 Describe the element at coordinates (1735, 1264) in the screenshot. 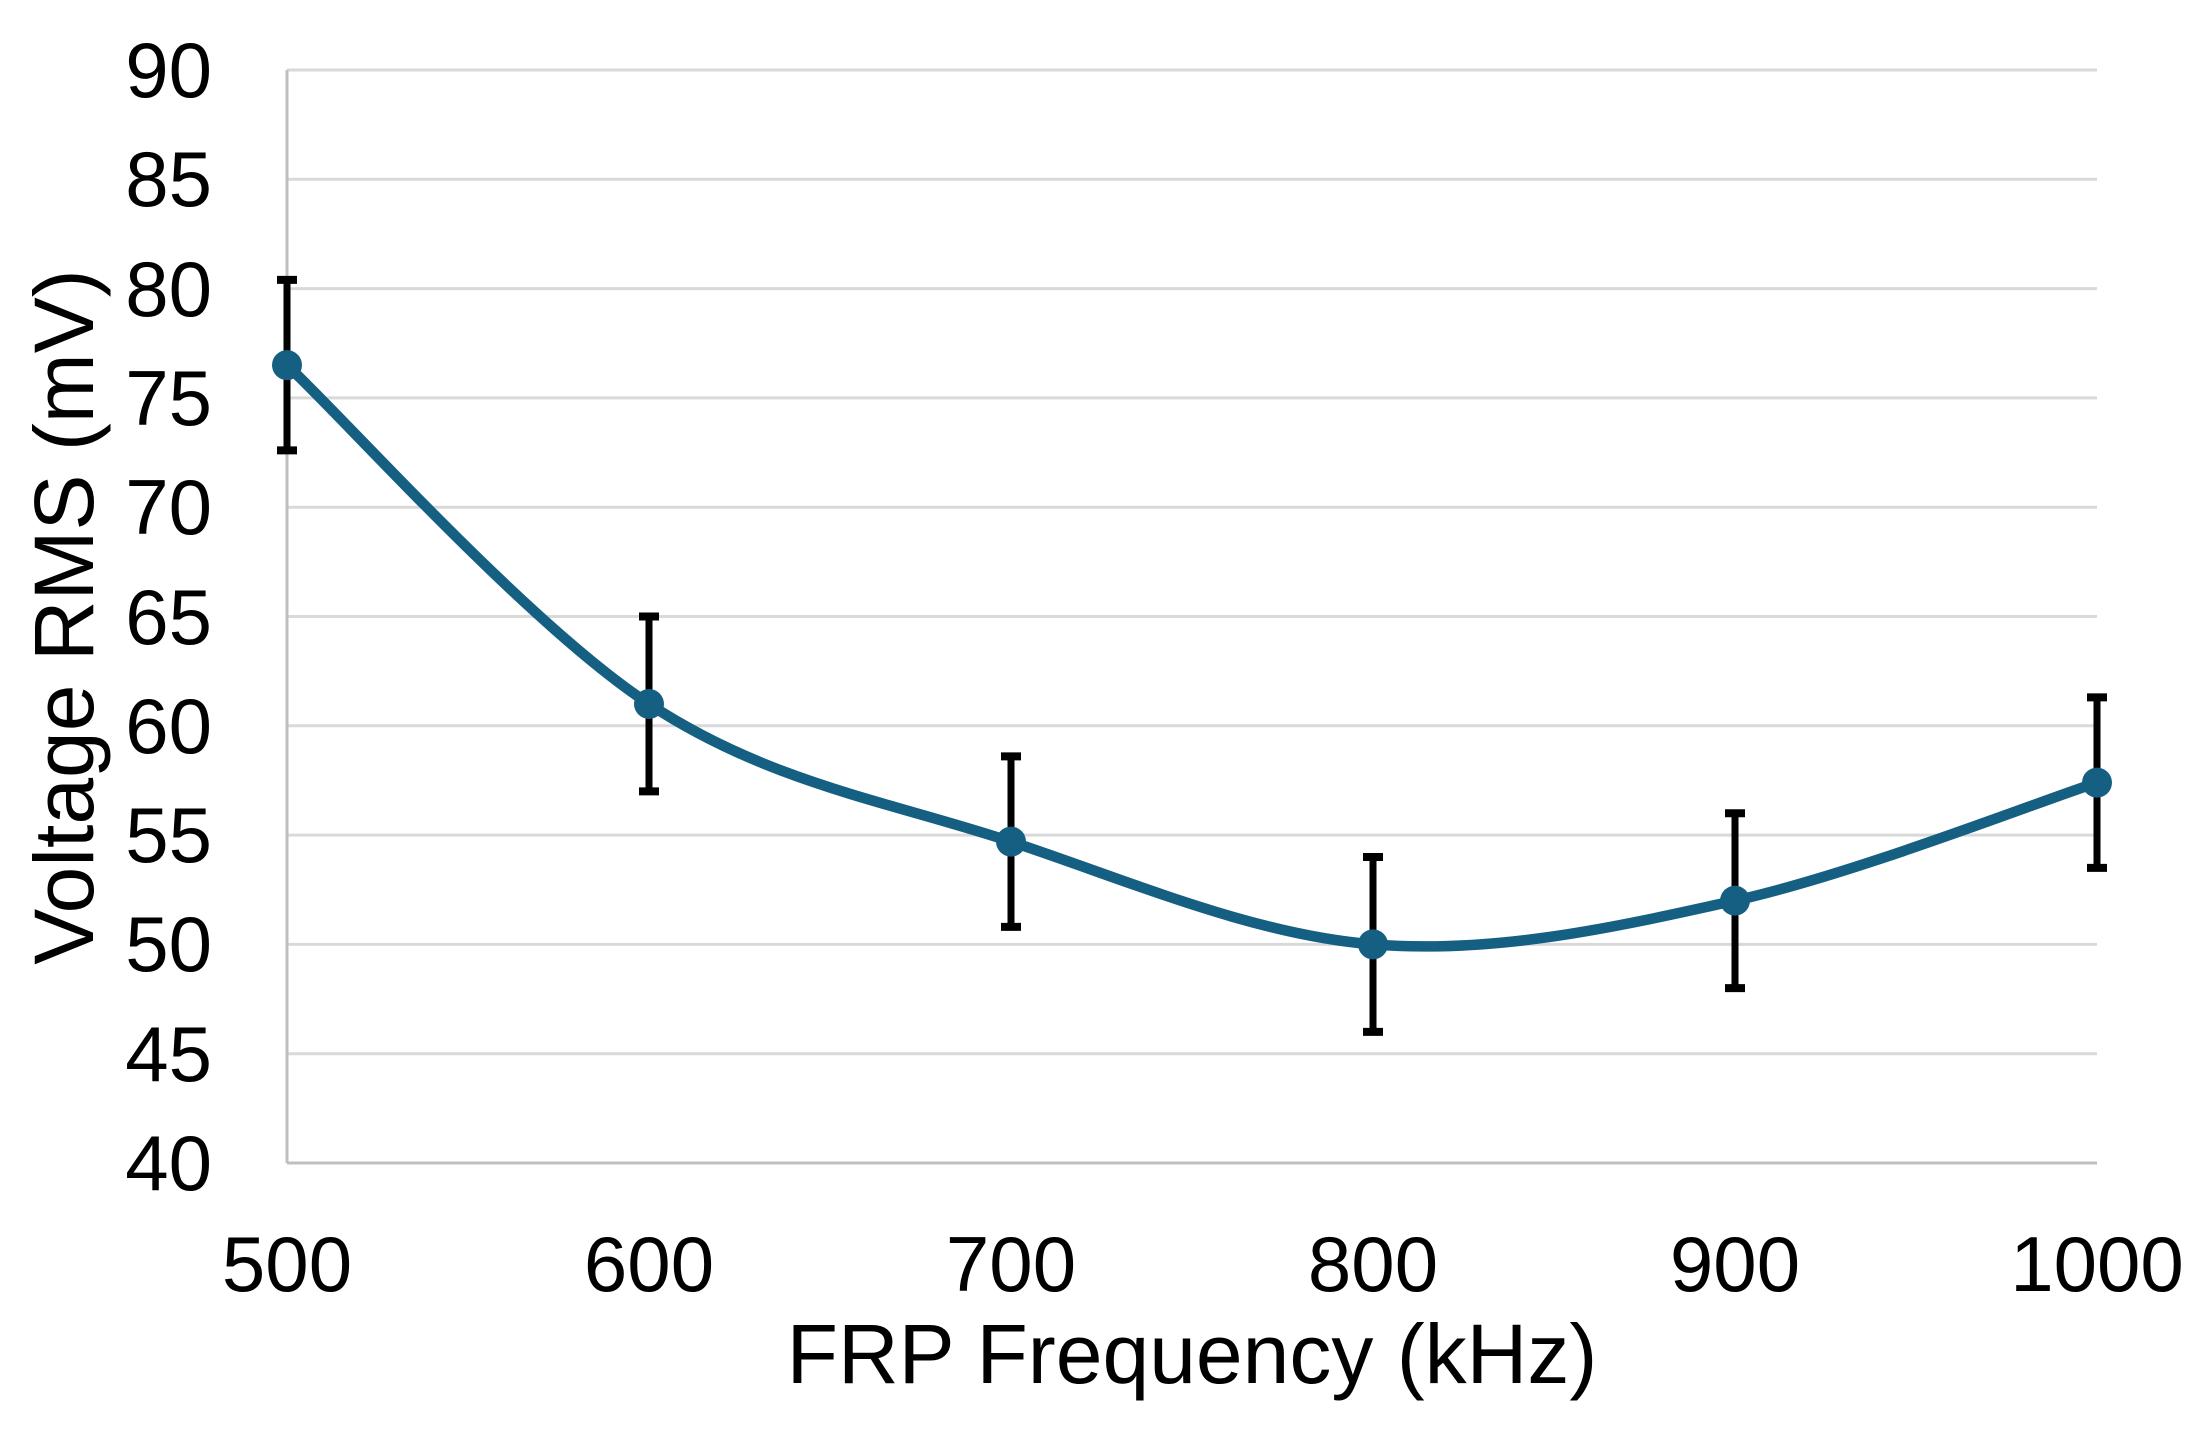

I see `x-tick-label: 900` at that location.